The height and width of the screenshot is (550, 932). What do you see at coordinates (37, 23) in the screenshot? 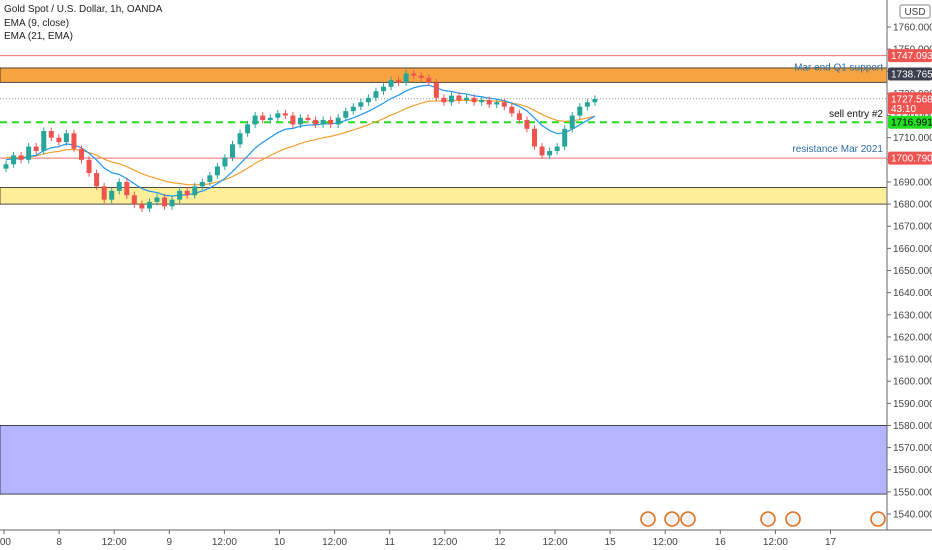
I see `indicator-ema9-label: EMA (9, close)` at bounding box center [37, 23].